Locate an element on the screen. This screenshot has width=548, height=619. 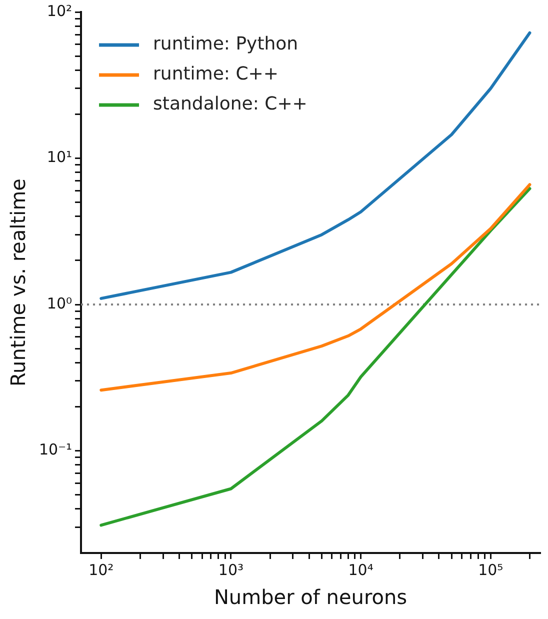
x-tick-label: 10⁴ is located at coordinates (361, 569).